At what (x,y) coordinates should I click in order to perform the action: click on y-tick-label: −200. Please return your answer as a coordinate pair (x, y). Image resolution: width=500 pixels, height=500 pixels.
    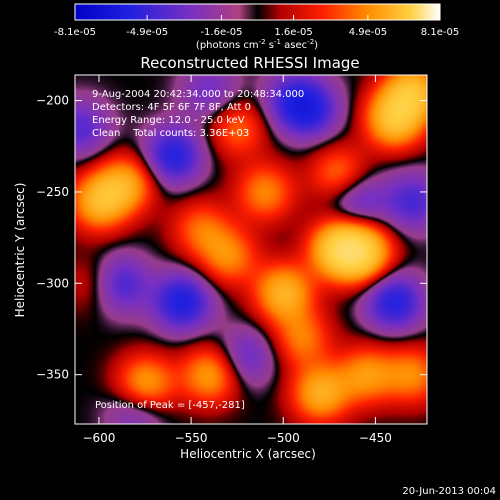
    Looking at the image, I should click on (52, 101).